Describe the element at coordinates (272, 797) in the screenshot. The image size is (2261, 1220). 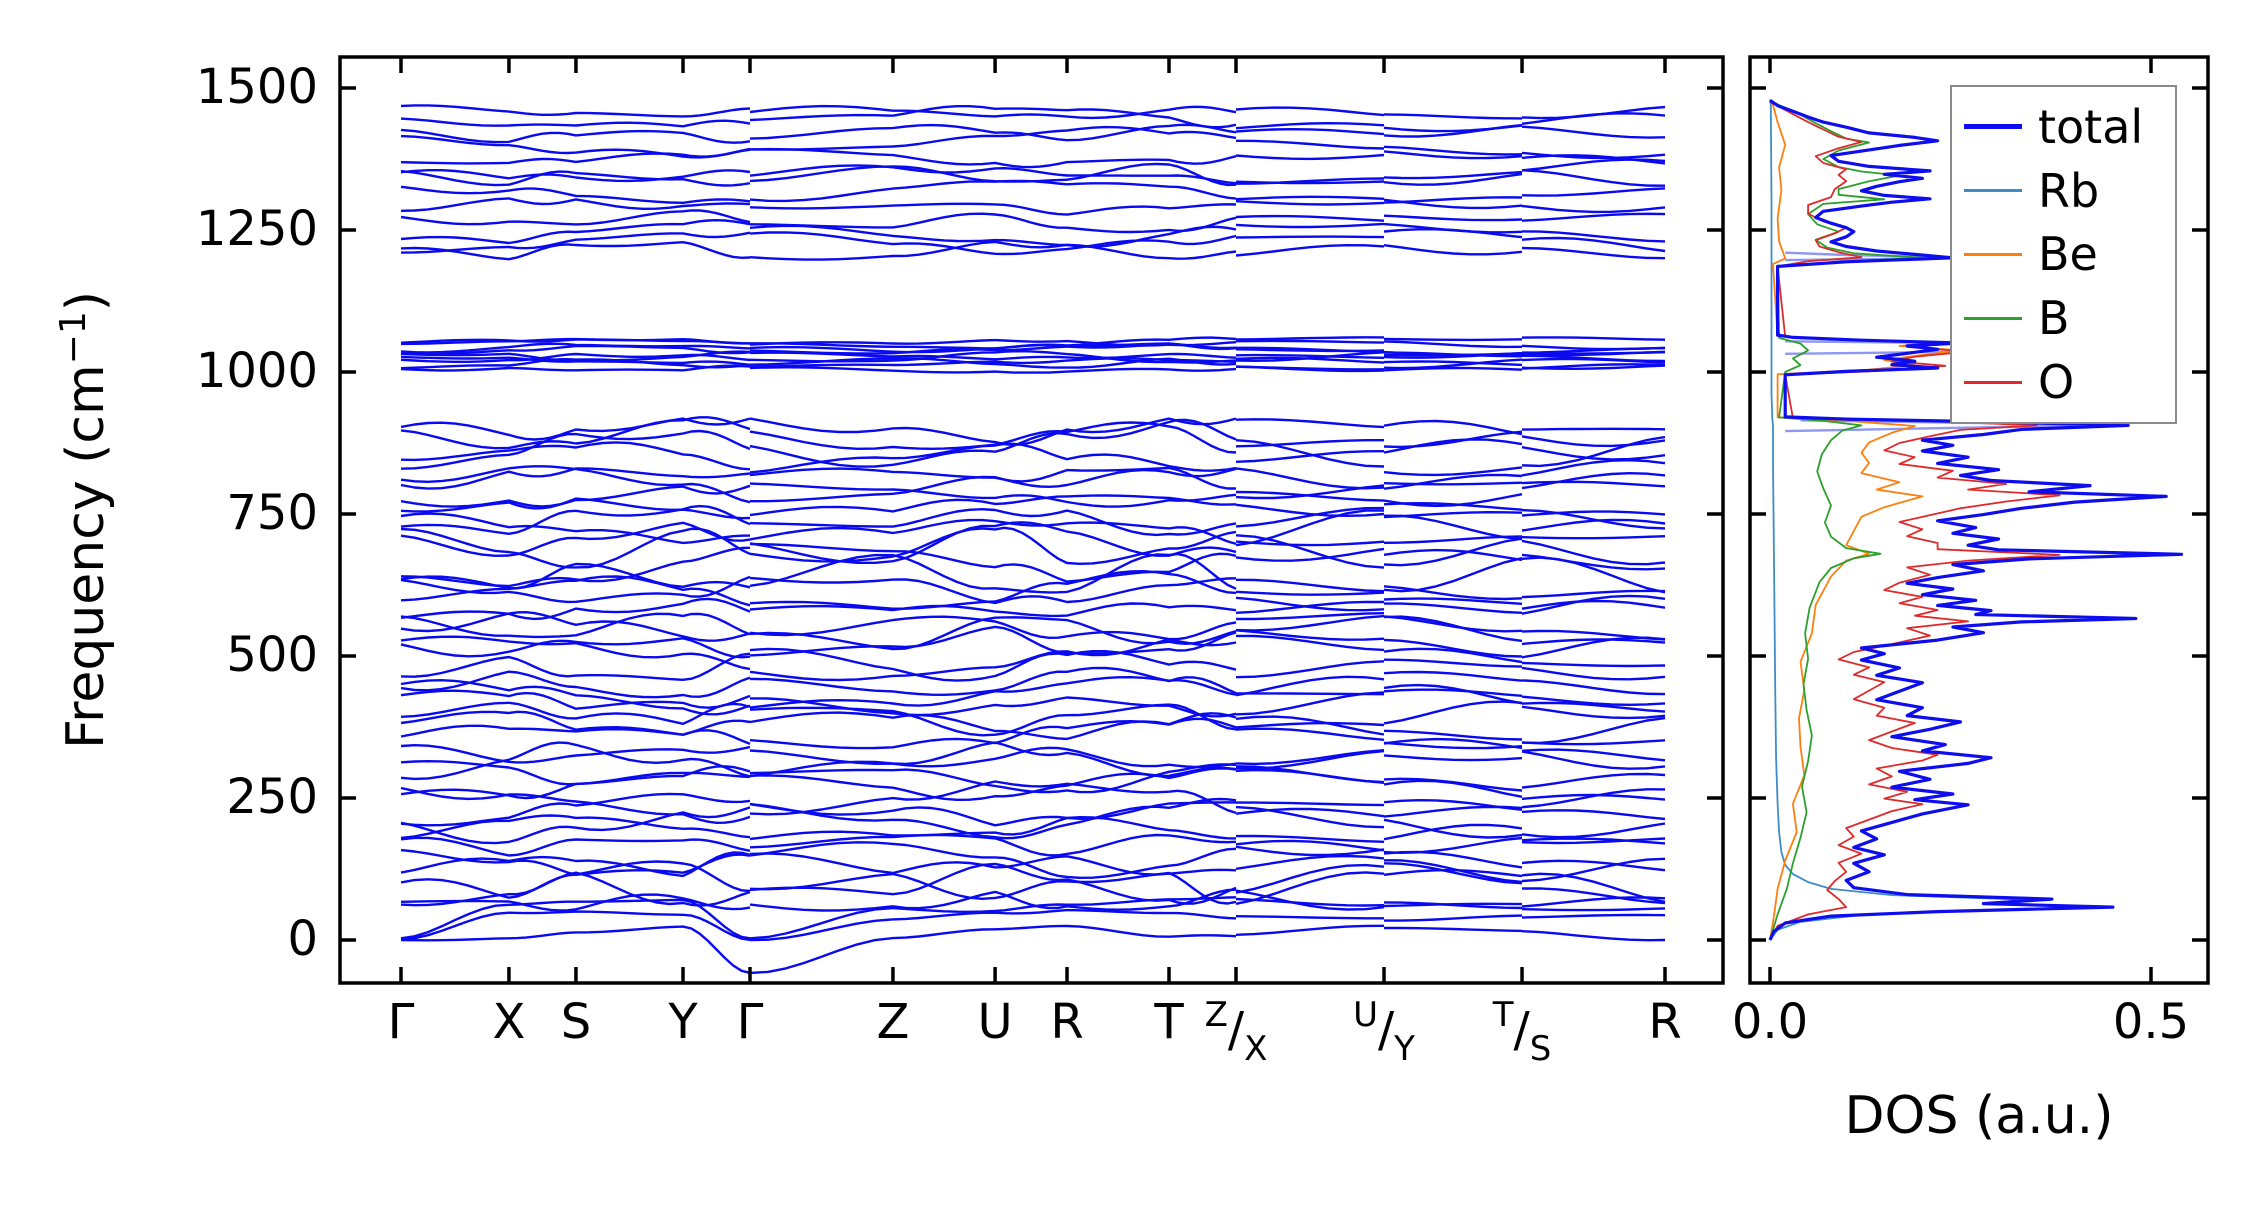
I see `y-tick-label-250: 250` at that location.